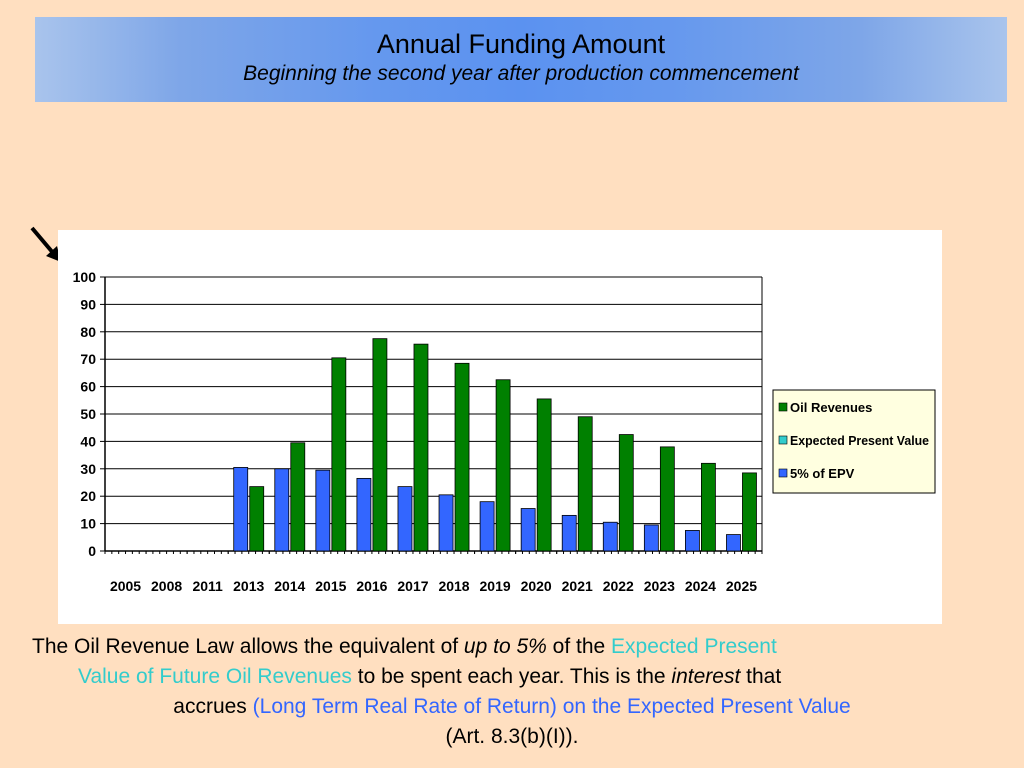  Describe the element at coordinates (88, 414) in the screenshot. I see `y-tick-label: 50` at that location.